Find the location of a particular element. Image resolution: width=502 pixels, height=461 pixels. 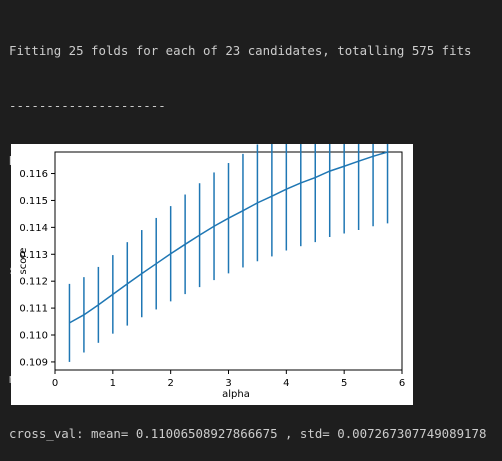

y-tick-label: 0.113 is located at coordinates (33, 255).